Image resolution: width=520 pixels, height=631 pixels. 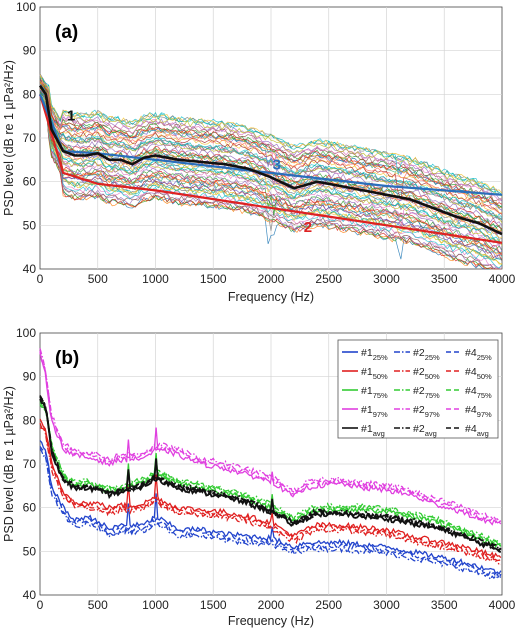 What do you see at coordinates (271, 621) in the screenshot?
I see `x-axis-title-b: Frequency (Hz)` at bounding box center [271, 621].